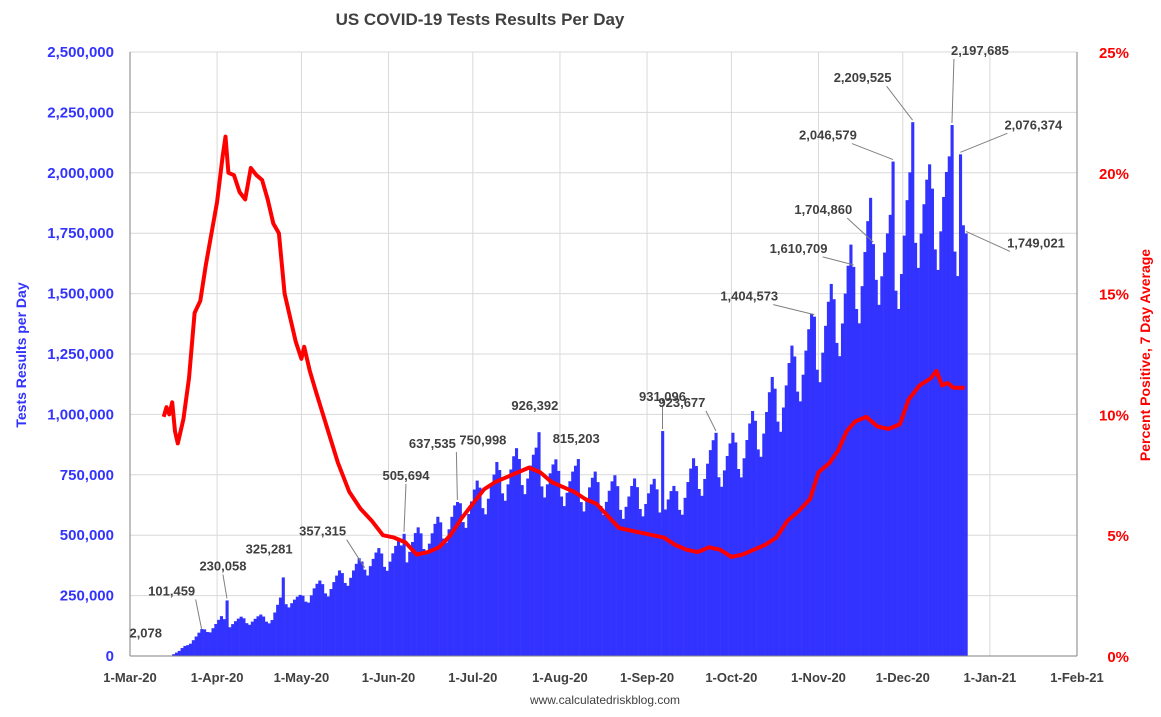 The width and height of the screenshot is (1161, 717). Describe the element at coordinates (576, 438) in the screenshot. I see `data-label: 815,203` at that location.